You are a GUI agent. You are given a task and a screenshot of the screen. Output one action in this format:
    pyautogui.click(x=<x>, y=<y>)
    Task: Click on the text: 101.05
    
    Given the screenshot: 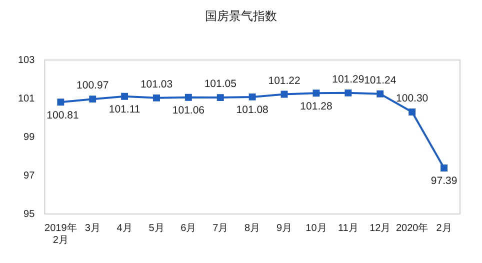 What is the action you would take?
    pyautogui.click(x=220, y=84)
    